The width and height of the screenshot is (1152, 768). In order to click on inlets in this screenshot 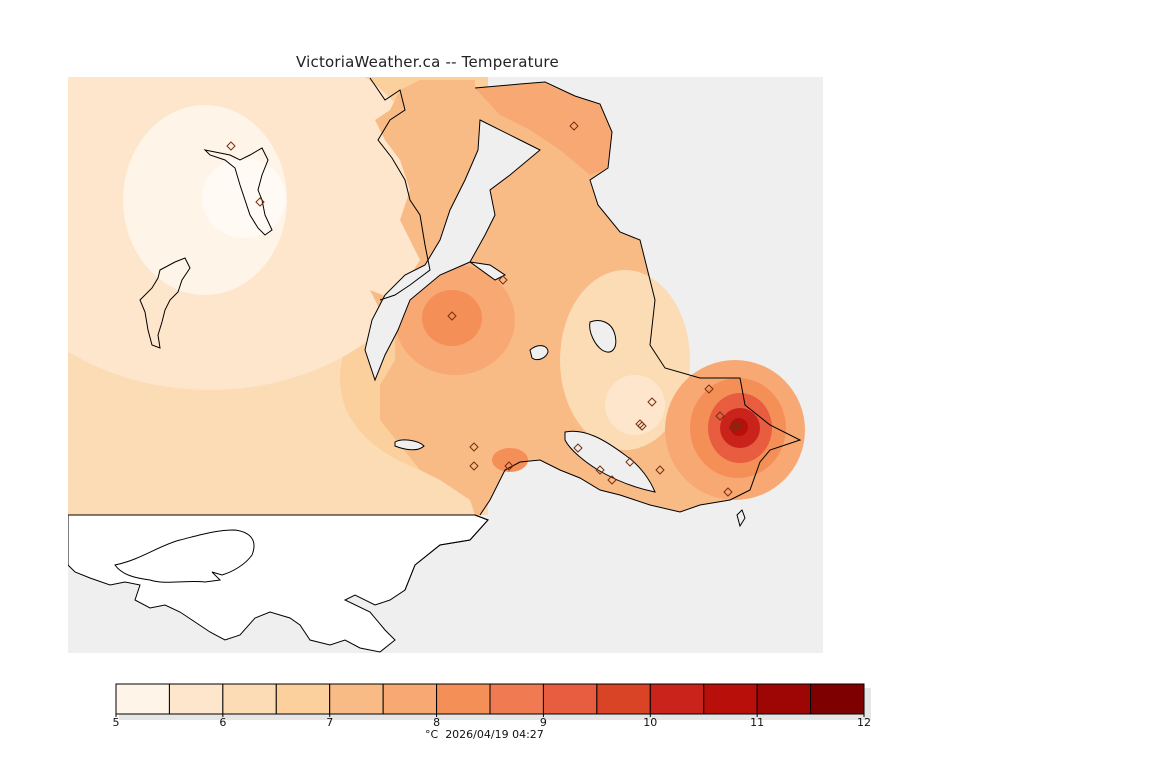, I will do `click(510, 306)`.